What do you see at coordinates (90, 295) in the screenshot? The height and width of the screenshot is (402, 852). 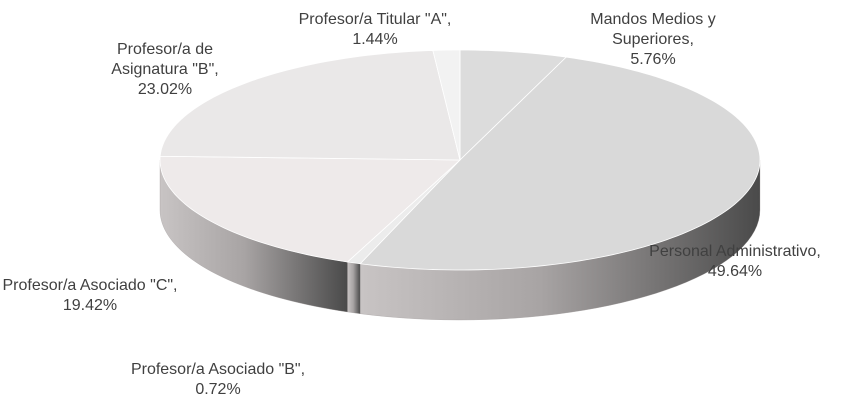 I see `data-label: Profesor/a Asociado "C", 19.42%` at bounding box center [90, 295].